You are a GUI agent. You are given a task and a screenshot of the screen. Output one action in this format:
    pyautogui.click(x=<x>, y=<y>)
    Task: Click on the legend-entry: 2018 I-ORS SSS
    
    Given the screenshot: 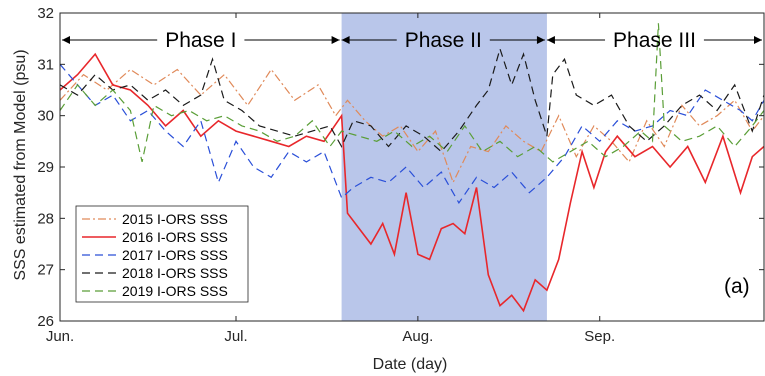 What is the action you would take?
    pyautogui.click(x=175, y=273)
    